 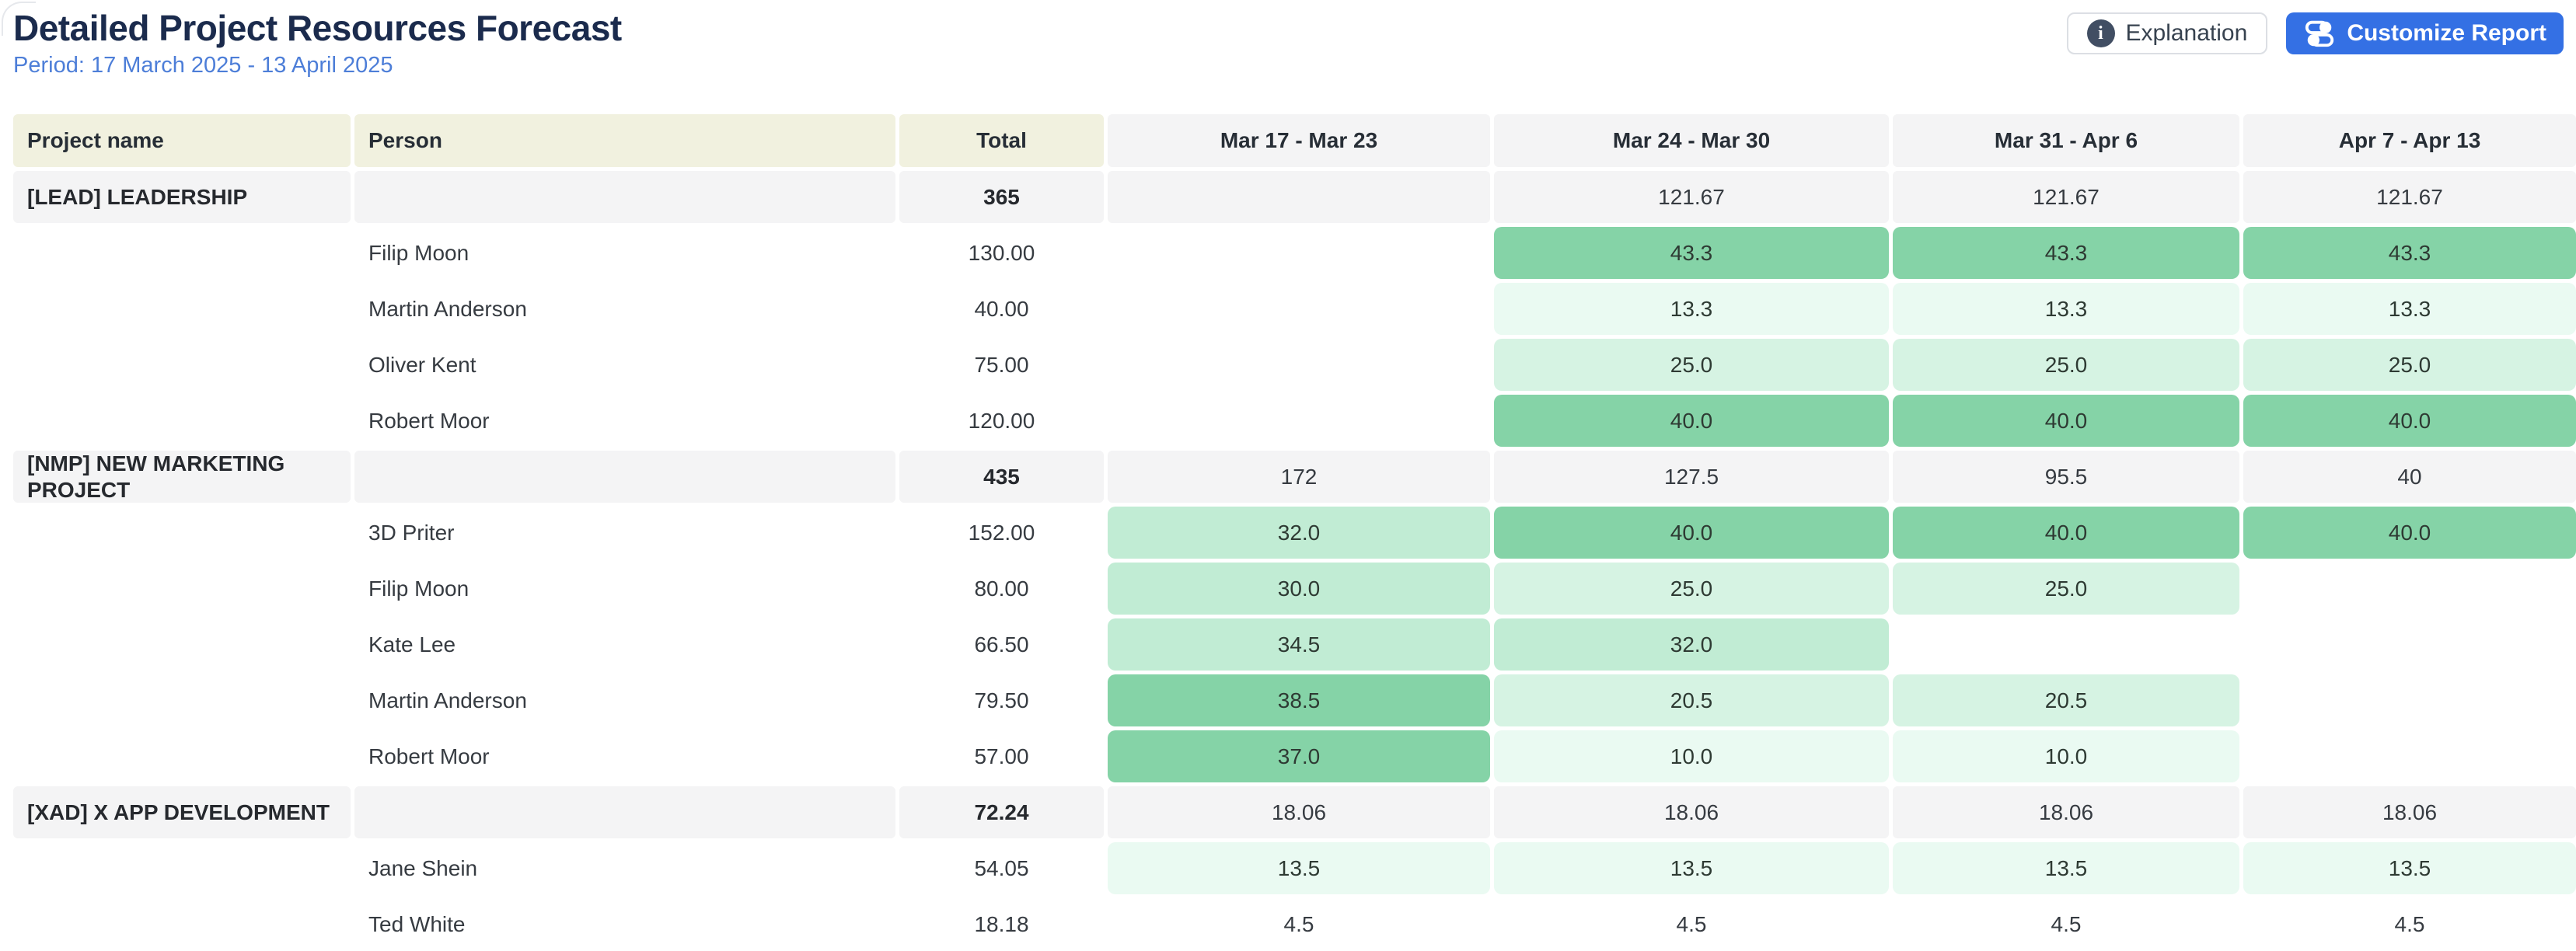 I want to click on project-cell: [NMP] NEW MARKETING PROJECT, so click(x=182, y=477).